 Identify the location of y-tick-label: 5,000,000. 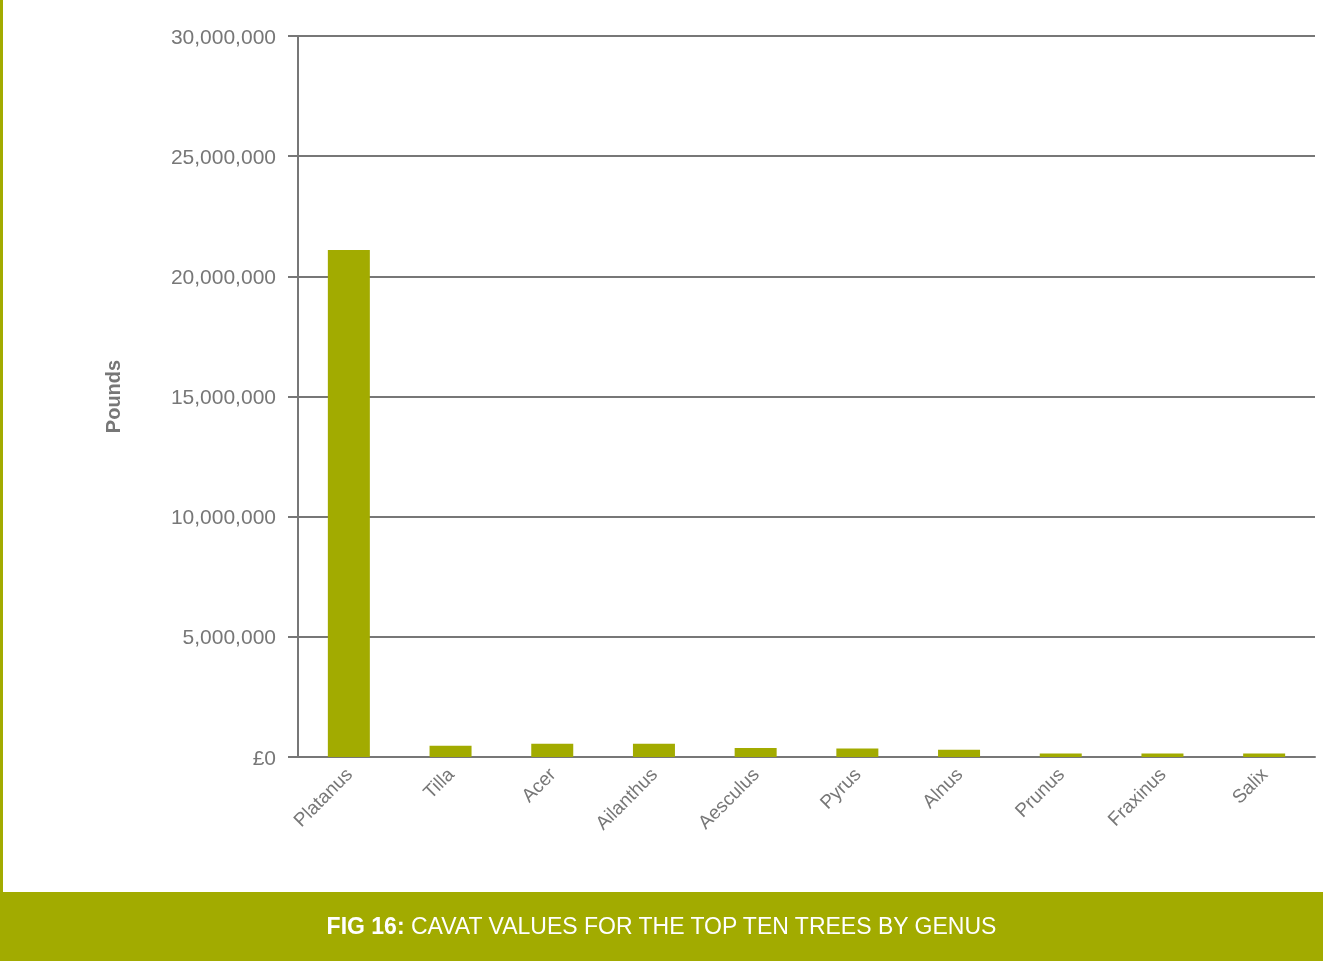
(229, 637).